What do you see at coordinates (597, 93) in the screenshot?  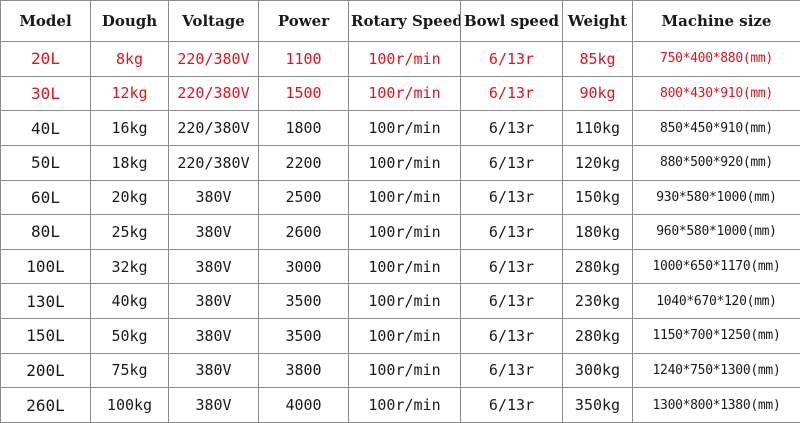 I see `cell-weight: 90kg` at bounding box center [597, 93].